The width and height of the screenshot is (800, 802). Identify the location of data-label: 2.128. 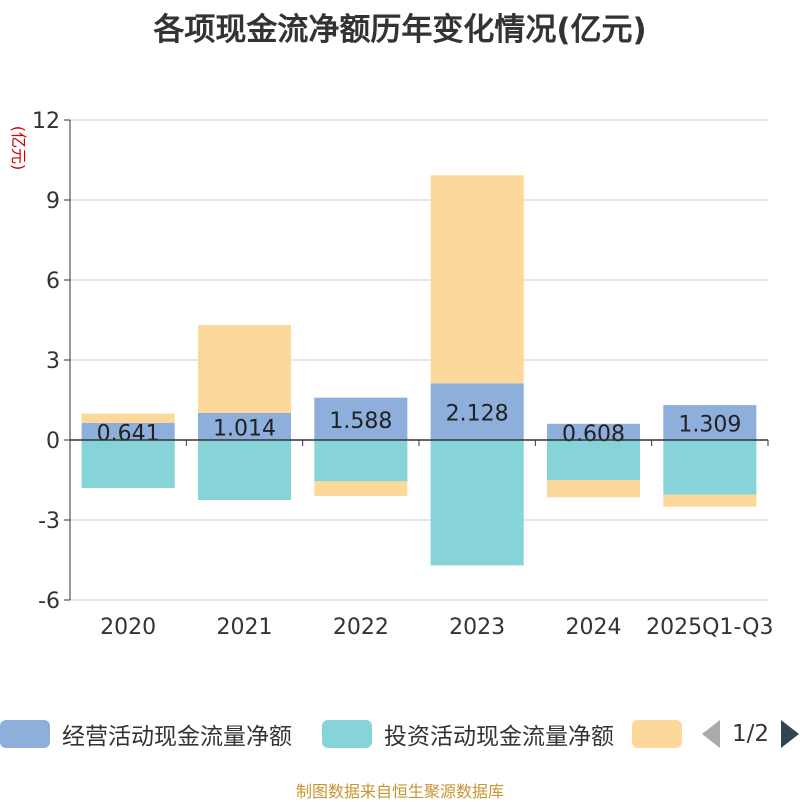
(477, 414).